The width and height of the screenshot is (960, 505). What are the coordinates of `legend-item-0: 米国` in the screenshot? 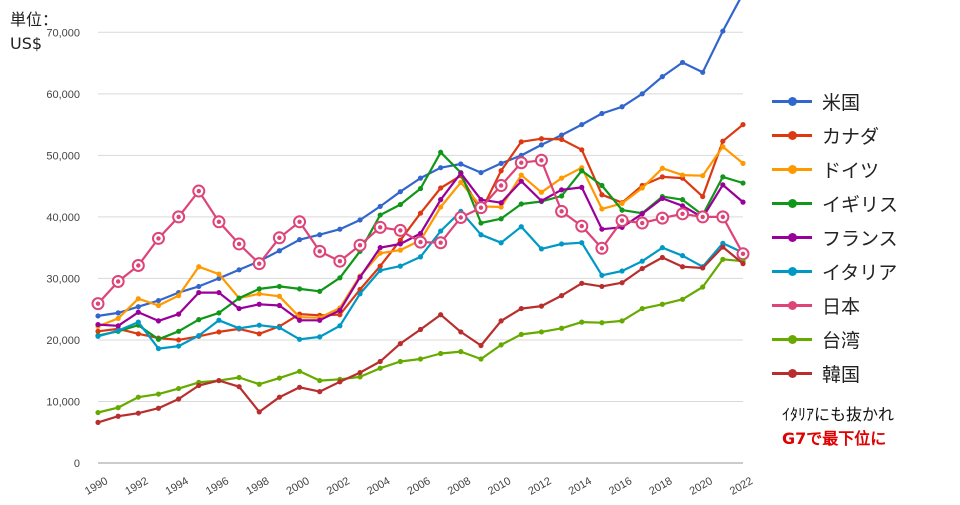 It's located at (835, 101).